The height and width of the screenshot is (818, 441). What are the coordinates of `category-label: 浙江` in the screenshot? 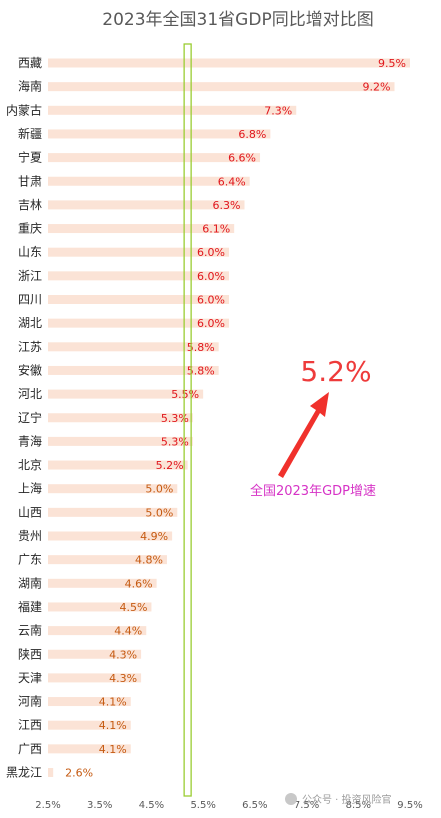 It's located at (30, 276).